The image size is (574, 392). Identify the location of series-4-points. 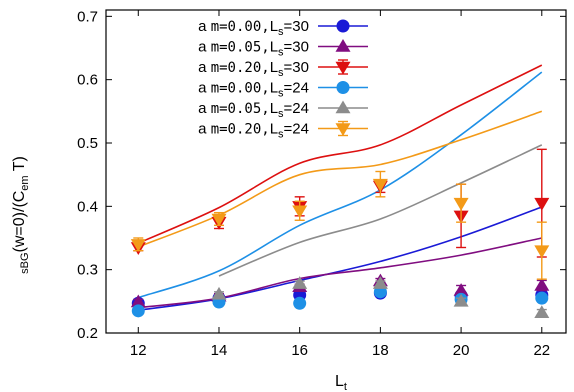
(380, 297).